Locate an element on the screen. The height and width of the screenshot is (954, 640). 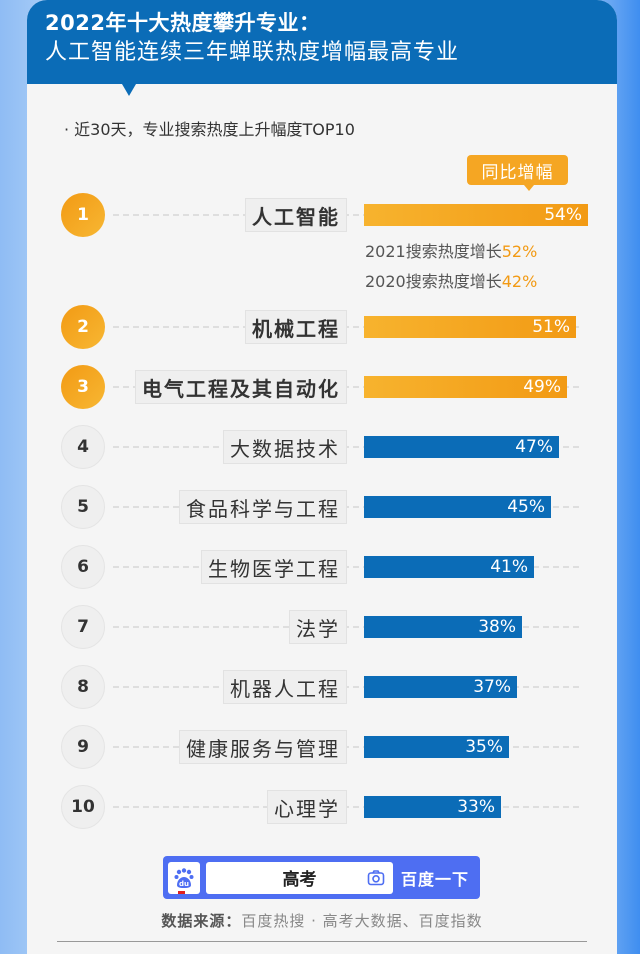
major-label: 人工智能 is located at coordinates (296, 215).